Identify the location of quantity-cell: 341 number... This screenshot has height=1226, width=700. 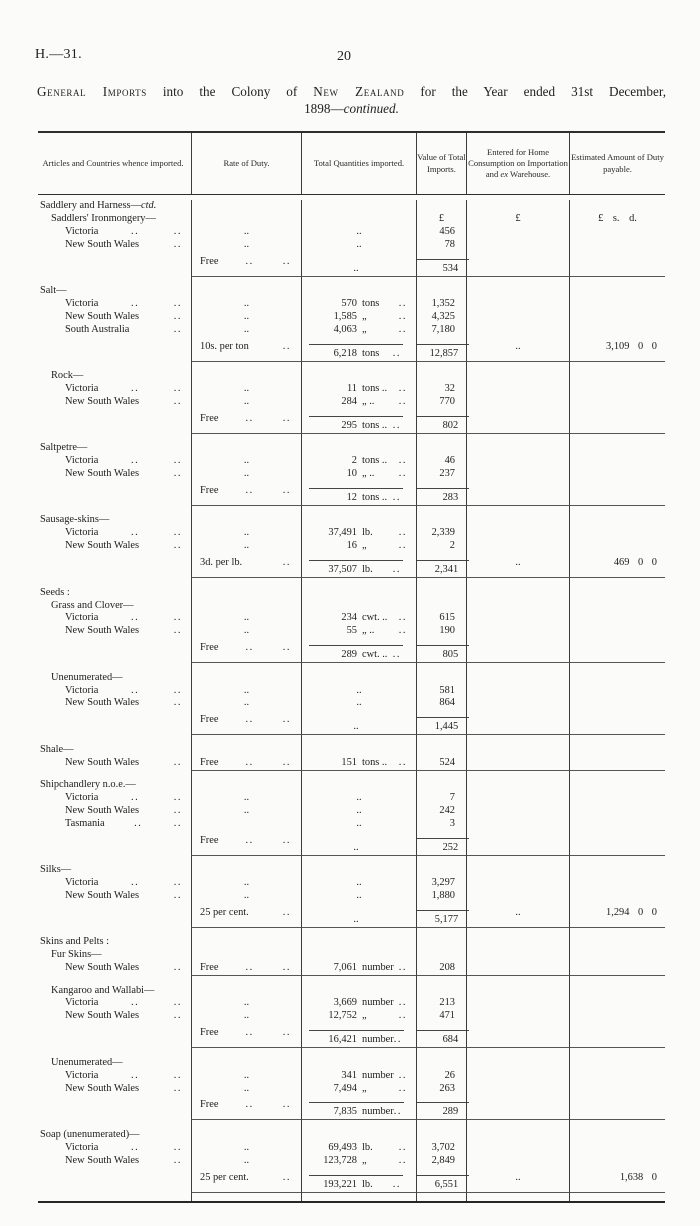
(358, 1076).